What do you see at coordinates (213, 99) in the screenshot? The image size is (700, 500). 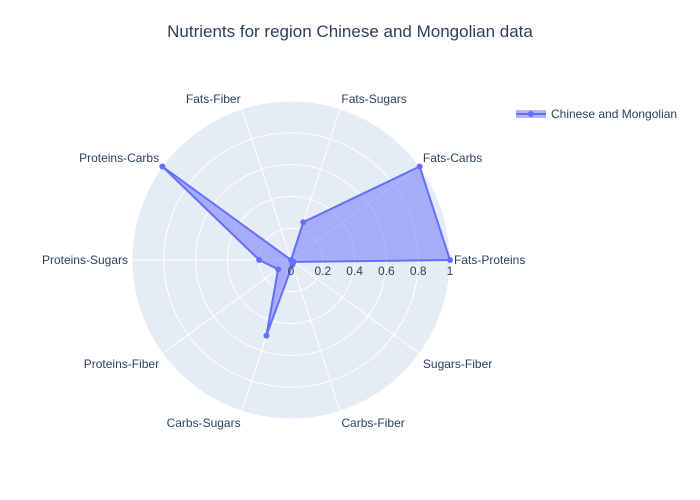 I see `angular-axis-label: Fats-Fiber` at bounding box center [213, 99].